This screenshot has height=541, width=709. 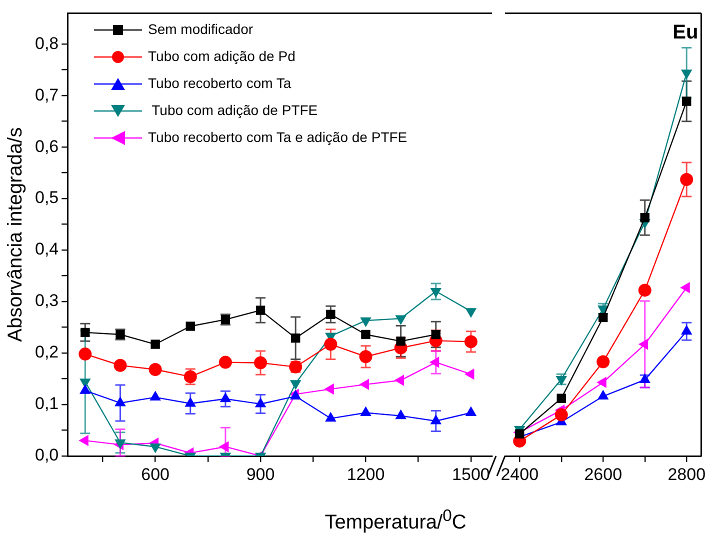 What do you see at coordinates (46, 352) in the screenshot?
I see `y-tick-label: 0,2` at bounding box center [46, 352].